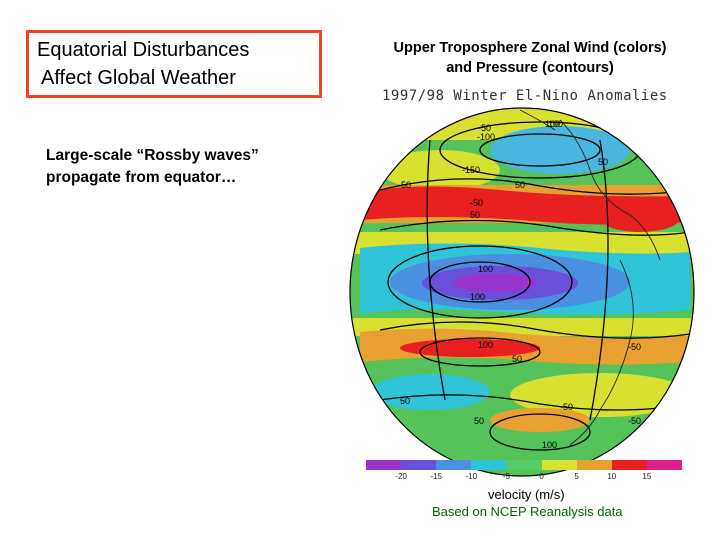 The width and height of the screenshot is (720, 540). What do you see at coordinates (530, 68) in the screenshot?
I see `map-title-line2: and Pressure (contours)` at bounding box center [530, 68].